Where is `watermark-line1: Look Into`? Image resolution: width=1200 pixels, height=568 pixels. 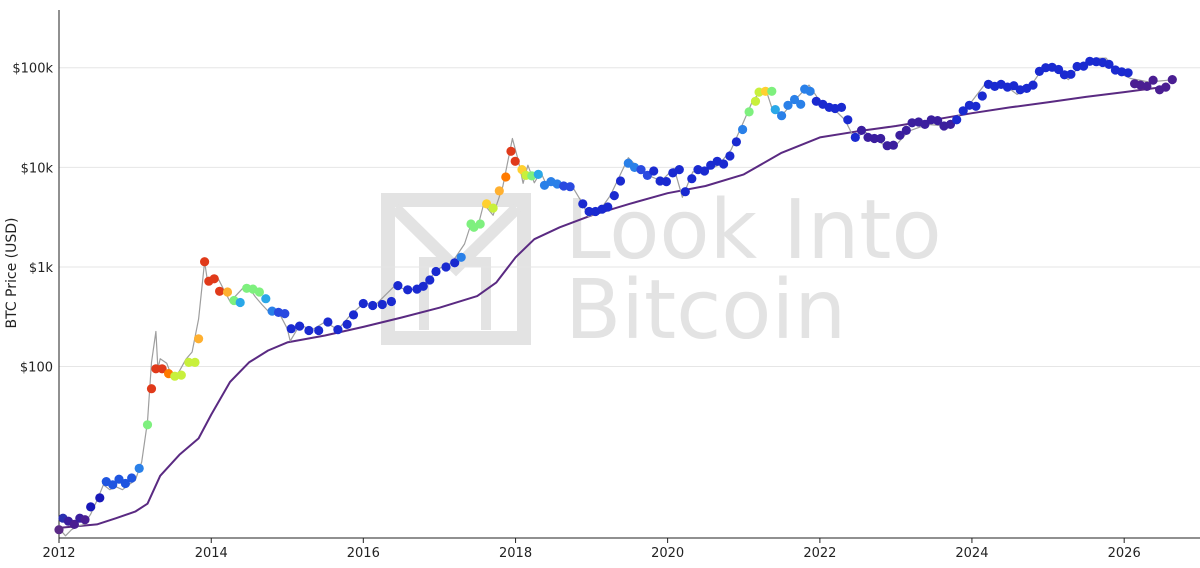
watermark-line1: Look Into is located at coordinates (753, 230).